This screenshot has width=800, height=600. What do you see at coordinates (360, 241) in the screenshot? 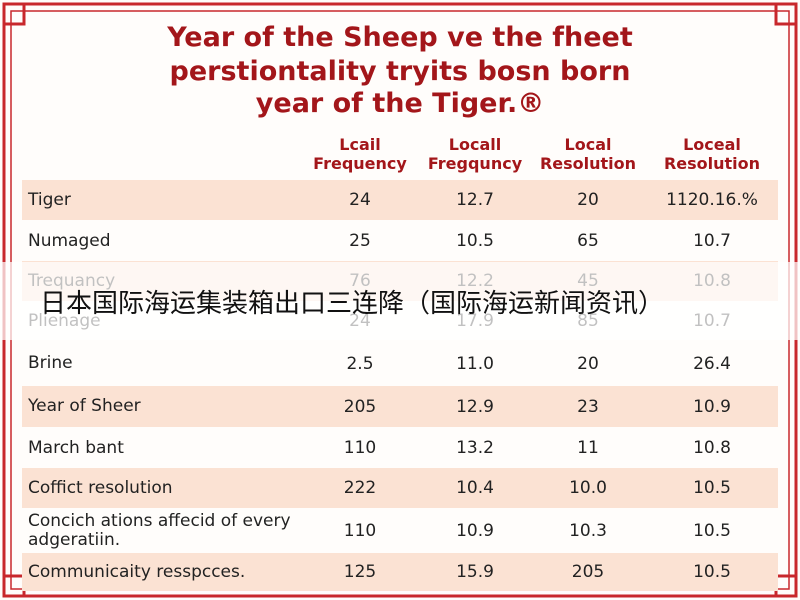
I see `cell-value: 25` at bounding box center [360, 241].